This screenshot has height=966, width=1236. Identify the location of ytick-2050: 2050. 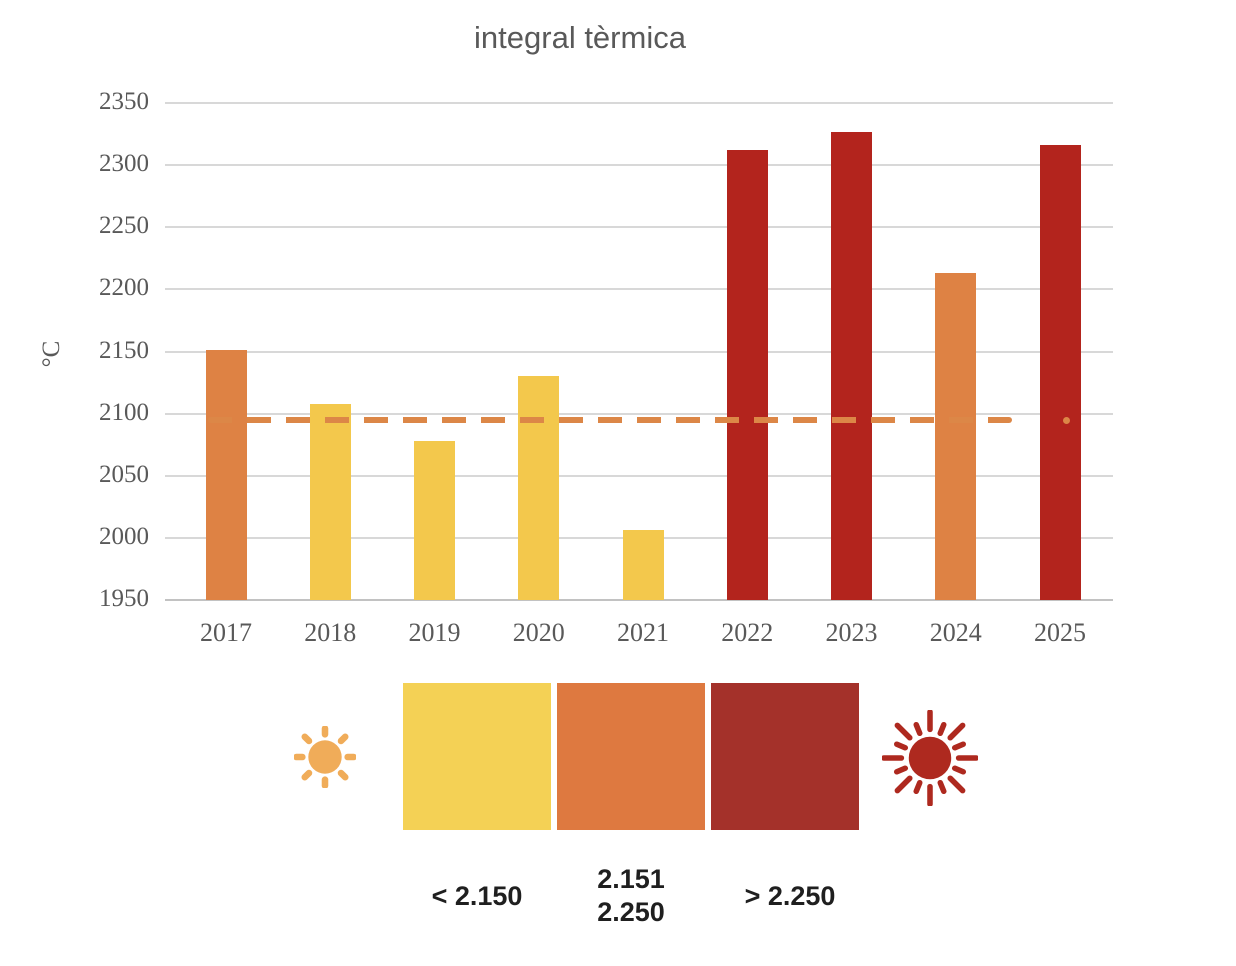
(124, 474).